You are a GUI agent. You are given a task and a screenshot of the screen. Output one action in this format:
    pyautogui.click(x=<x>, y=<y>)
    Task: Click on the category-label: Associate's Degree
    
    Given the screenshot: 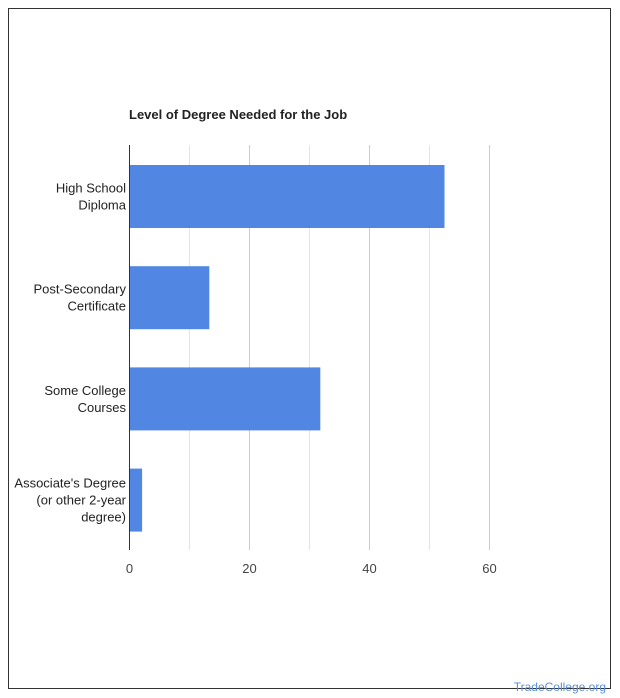 What is the action you would take?
    pyautogui.click(x=70, y=483)
    